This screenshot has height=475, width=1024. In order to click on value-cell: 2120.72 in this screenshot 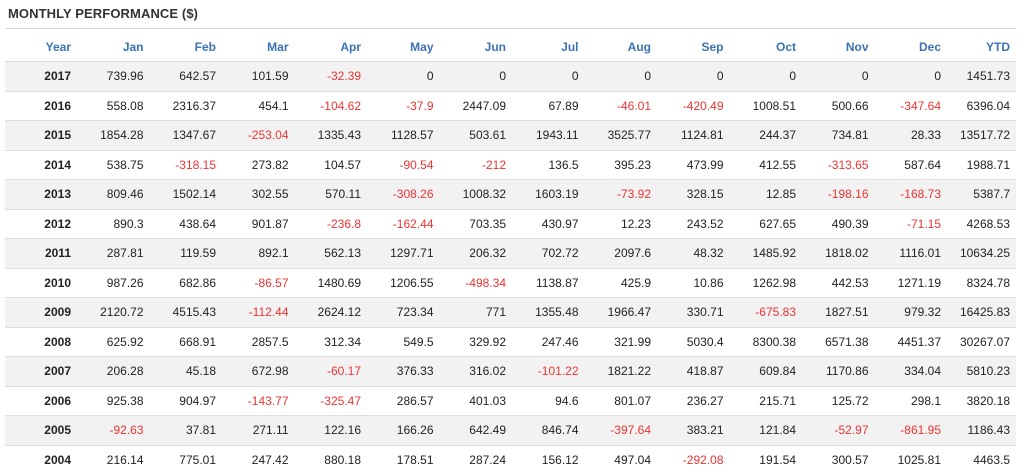, I will do `click(113, 312)`.